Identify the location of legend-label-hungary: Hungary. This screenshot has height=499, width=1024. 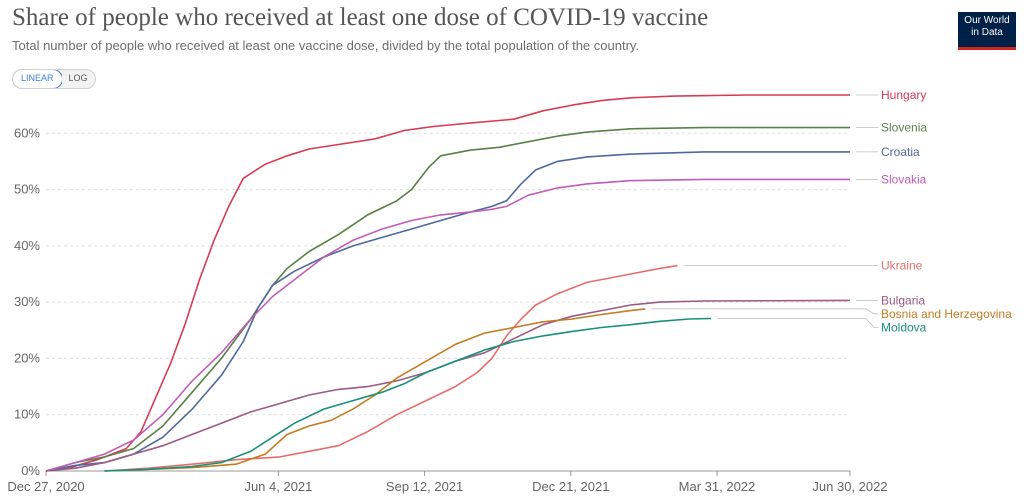
(903, 95).